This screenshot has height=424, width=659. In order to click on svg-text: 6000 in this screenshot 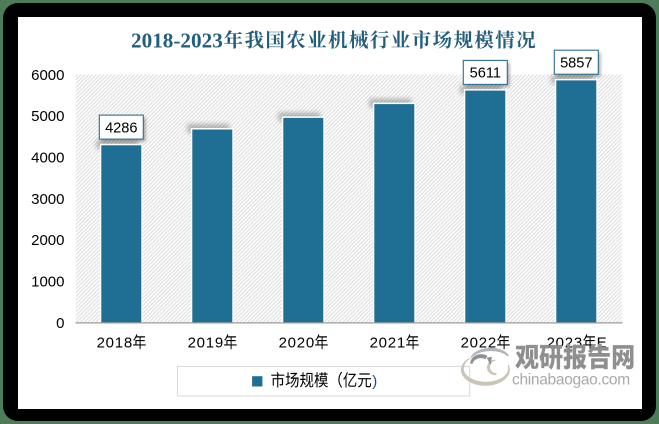, I will do `click(47, 75)`.